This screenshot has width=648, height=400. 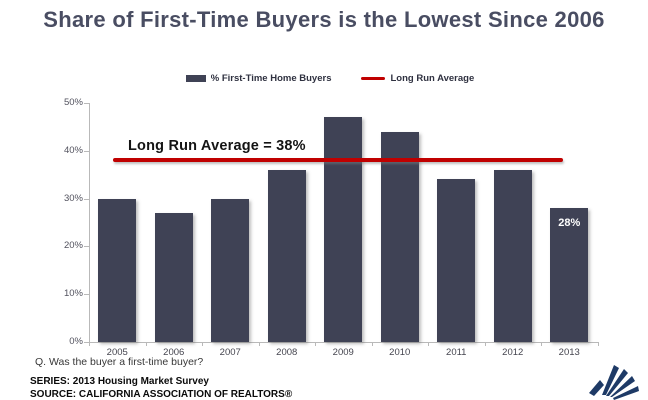 I want to click on bar-2006, so click(x=173, y=277).